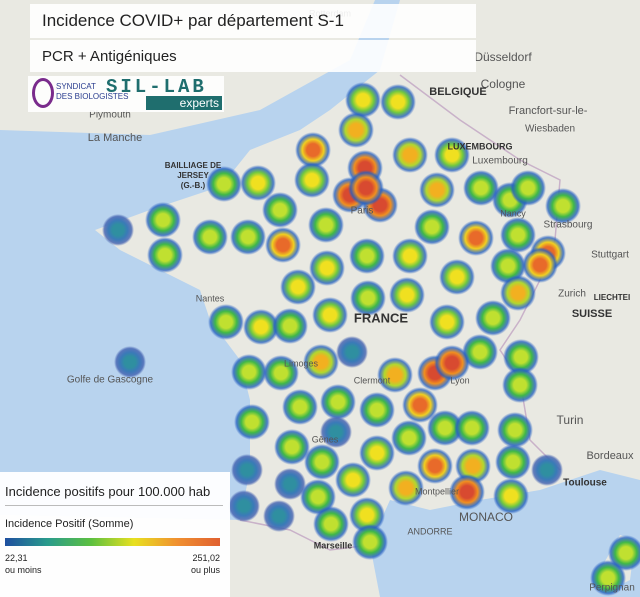  What do you see at coordinates (500, 161) in the screenshot?
I see `place-label: Luxembourg` at bounding box center [500, 161].